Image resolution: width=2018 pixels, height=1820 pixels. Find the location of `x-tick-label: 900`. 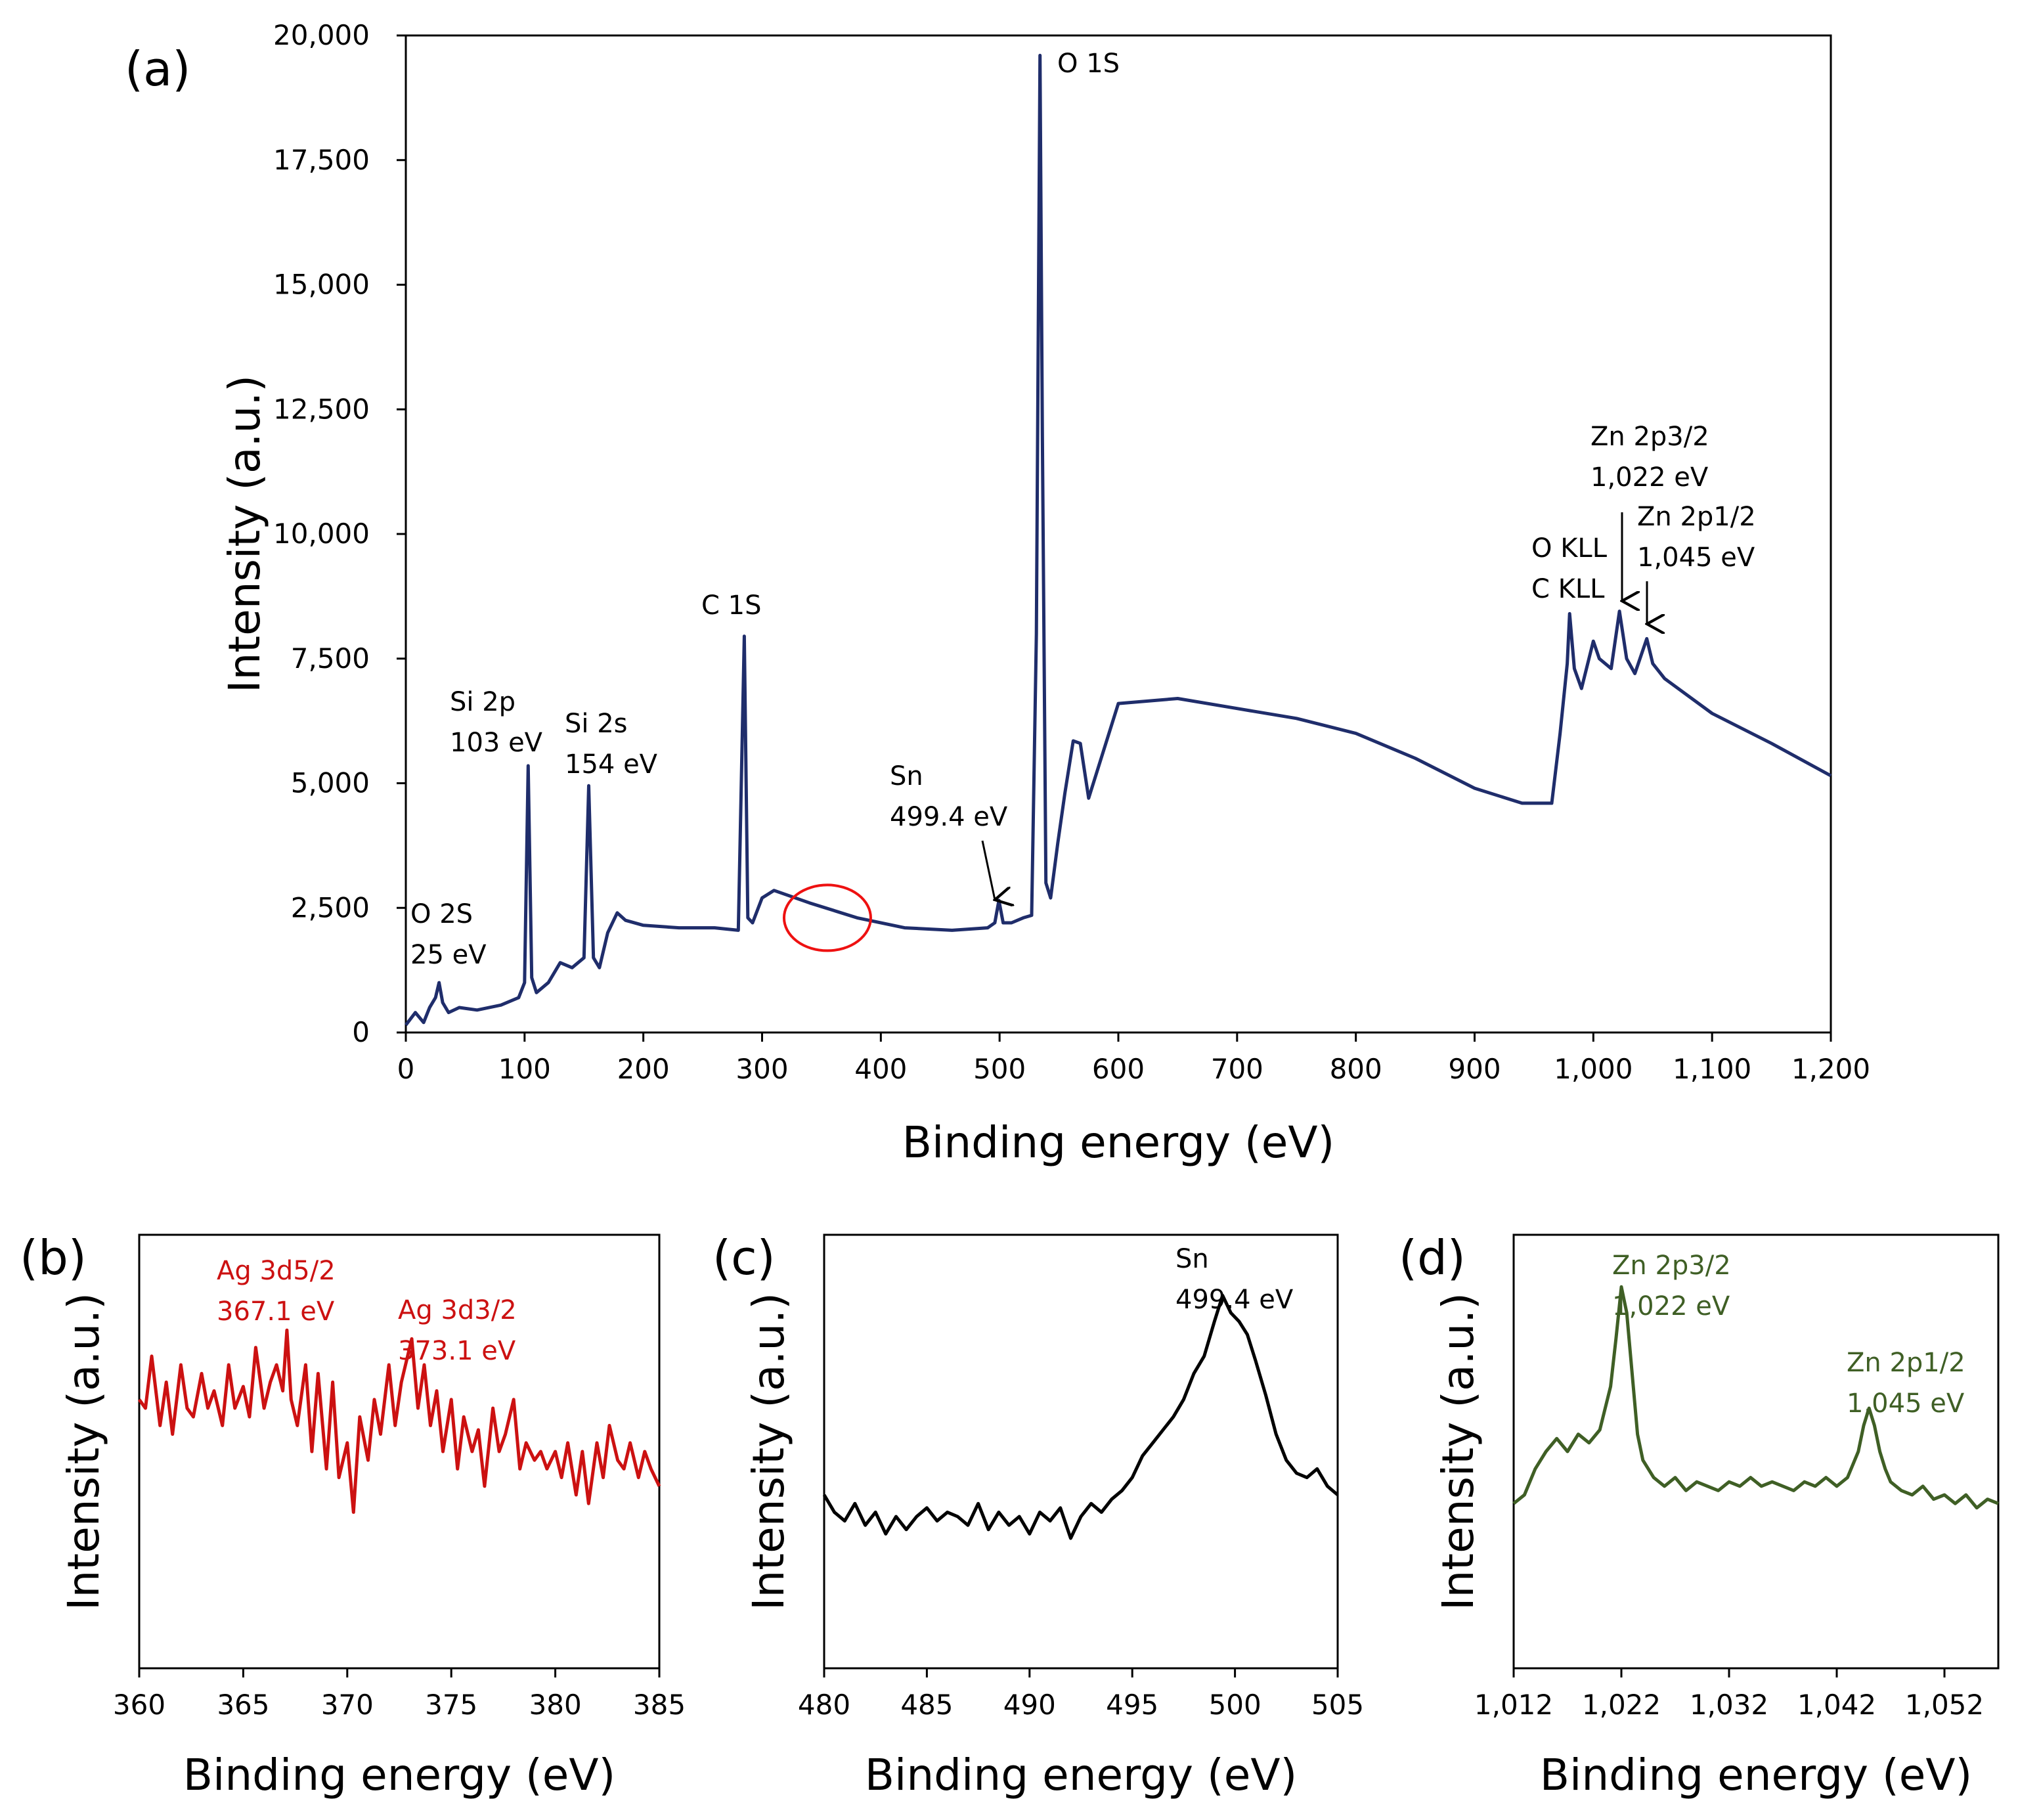

x-tick-label: 900 is located at coordinates (1475, 1069).